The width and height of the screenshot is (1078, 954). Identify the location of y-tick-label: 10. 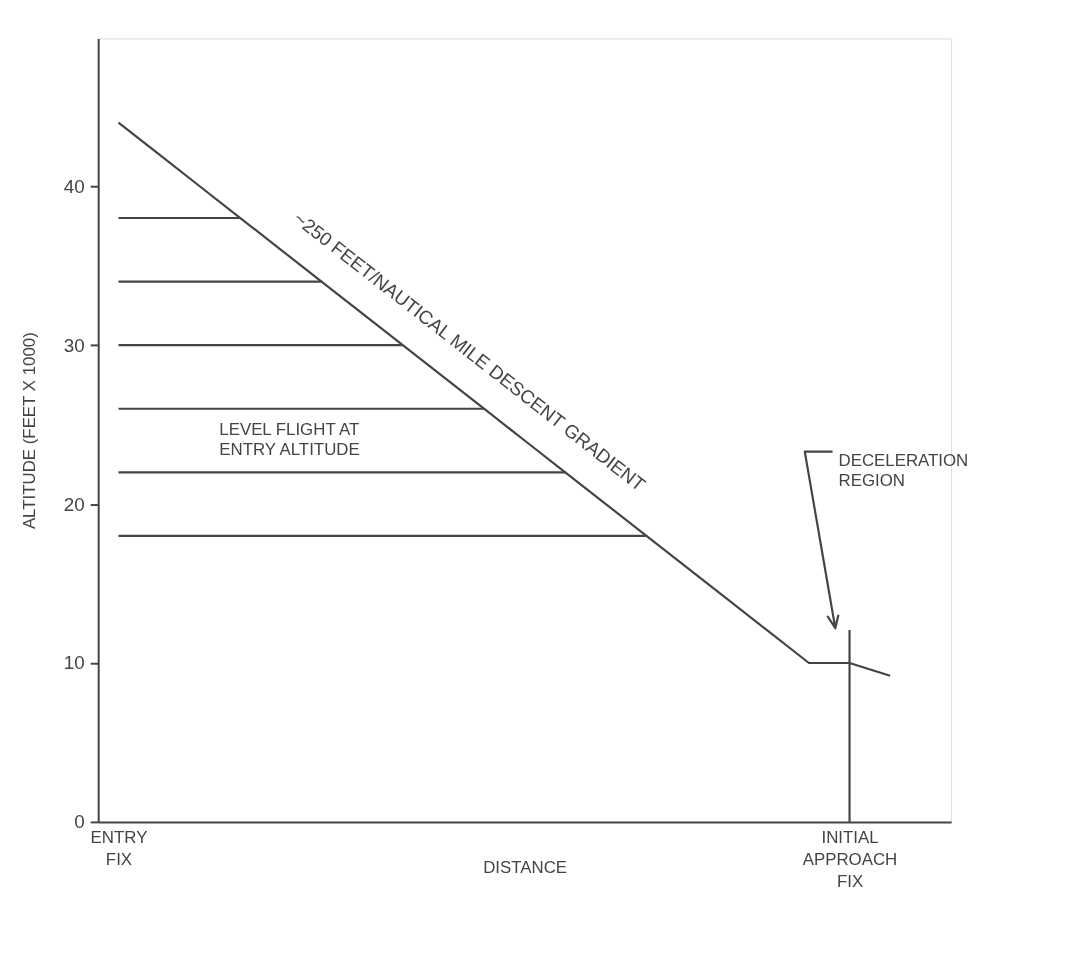
(74, 663).